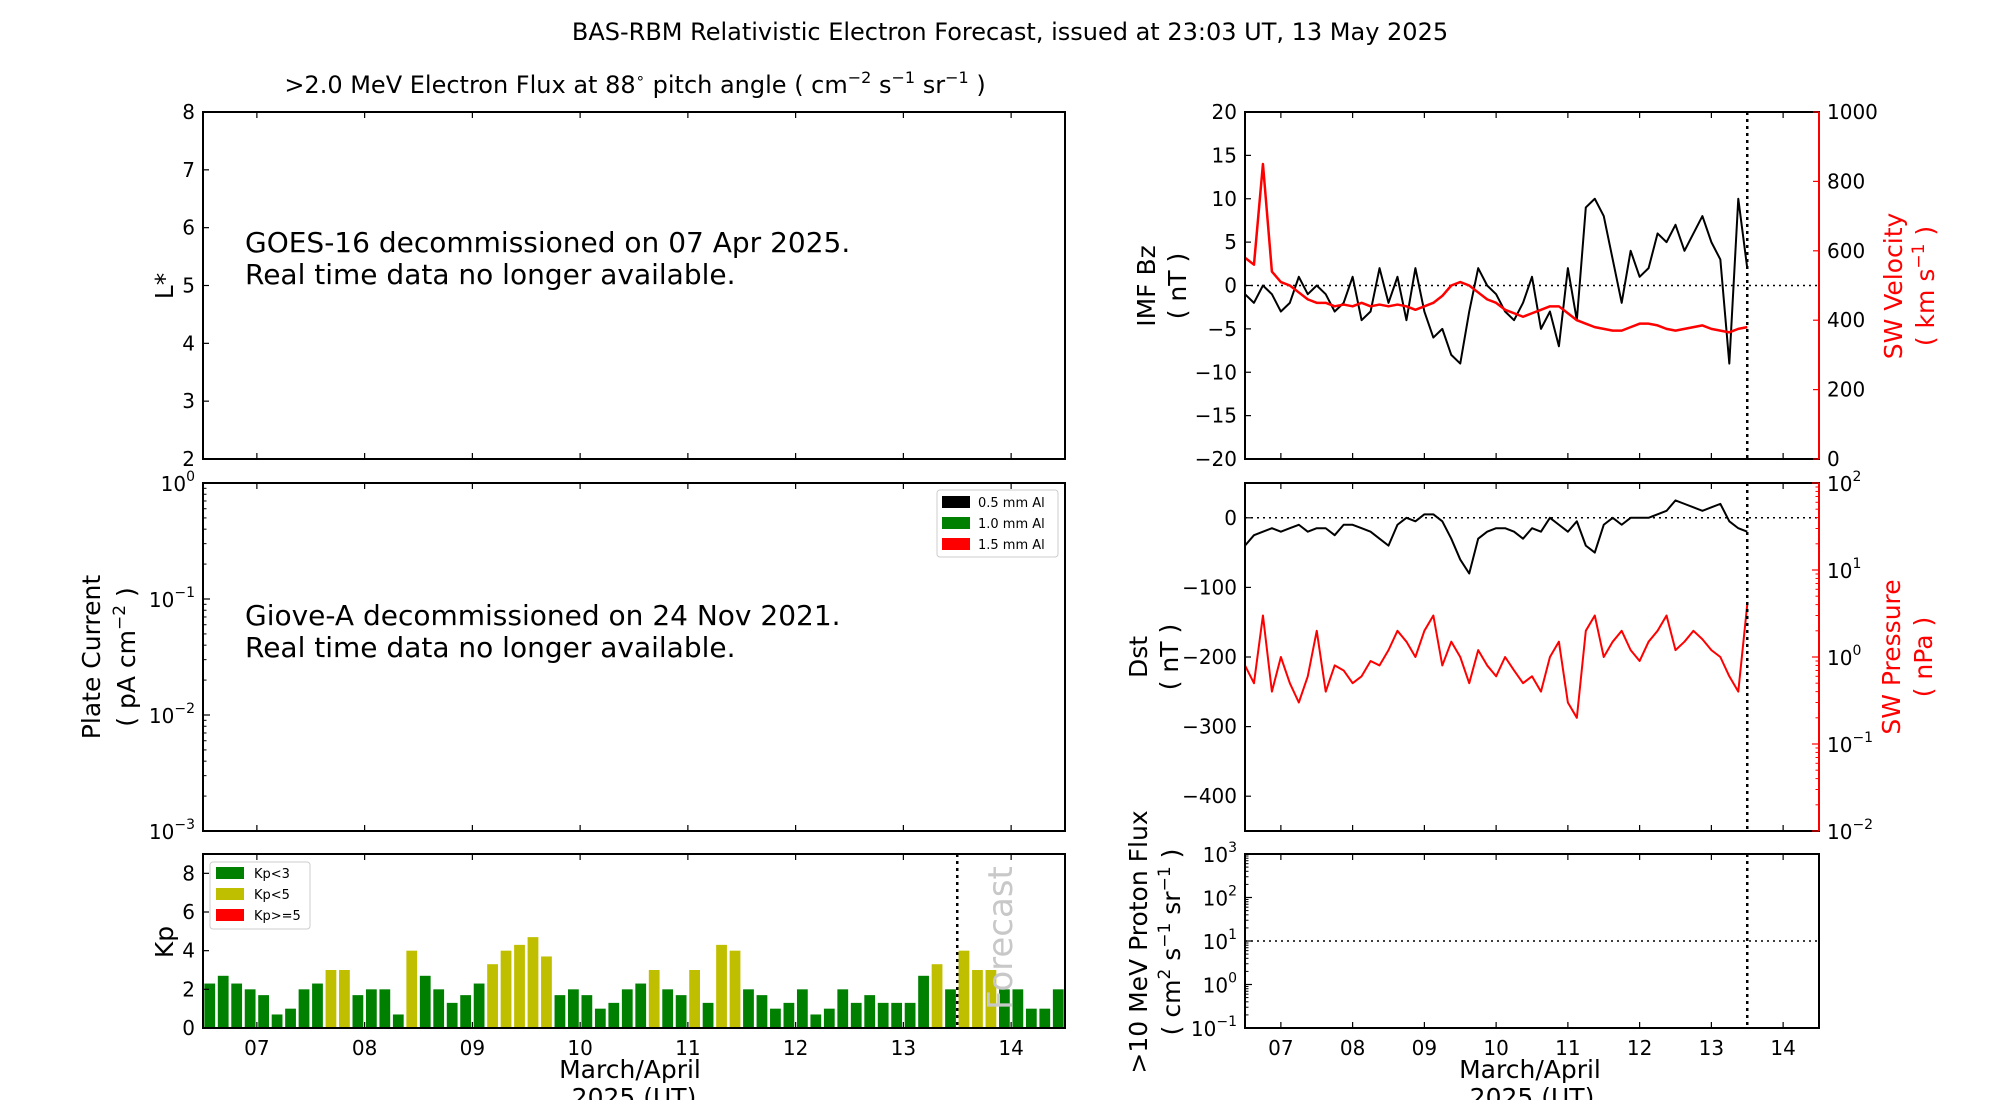 The image size is (2000, 1100). I want to click on units-part: ( cm, so click(1171, 1008).